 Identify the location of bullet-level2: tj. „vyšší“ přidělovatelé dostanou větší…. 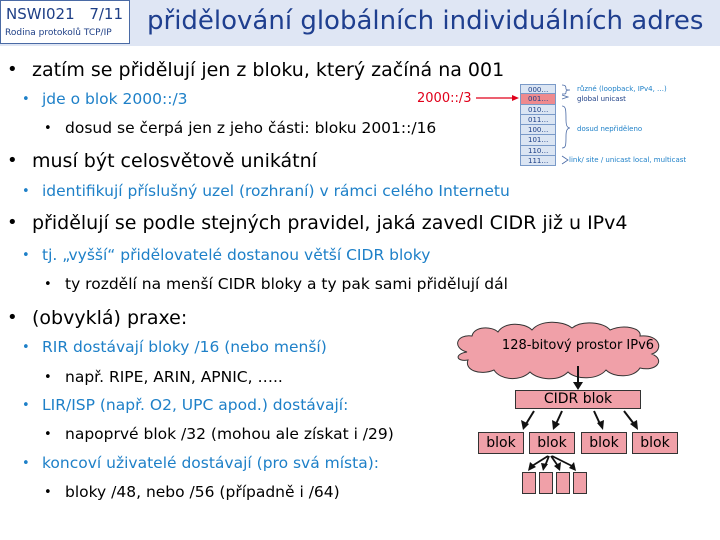
(236, 255).